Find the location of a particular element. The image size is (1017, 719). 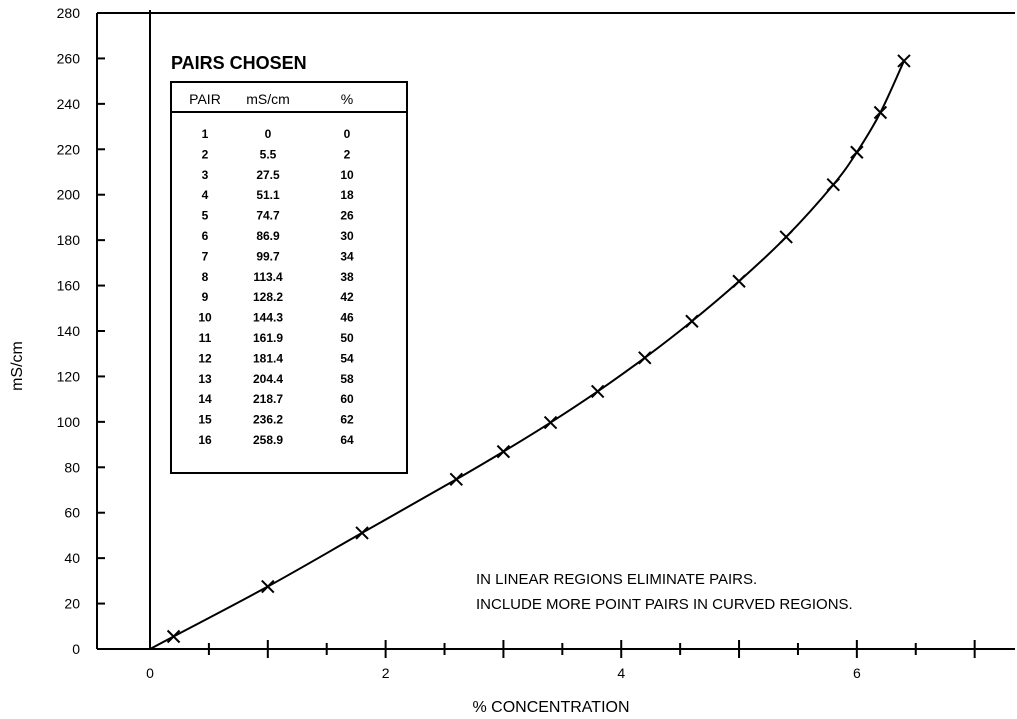

table-cell: 15 is located at coordinates (205, 420).